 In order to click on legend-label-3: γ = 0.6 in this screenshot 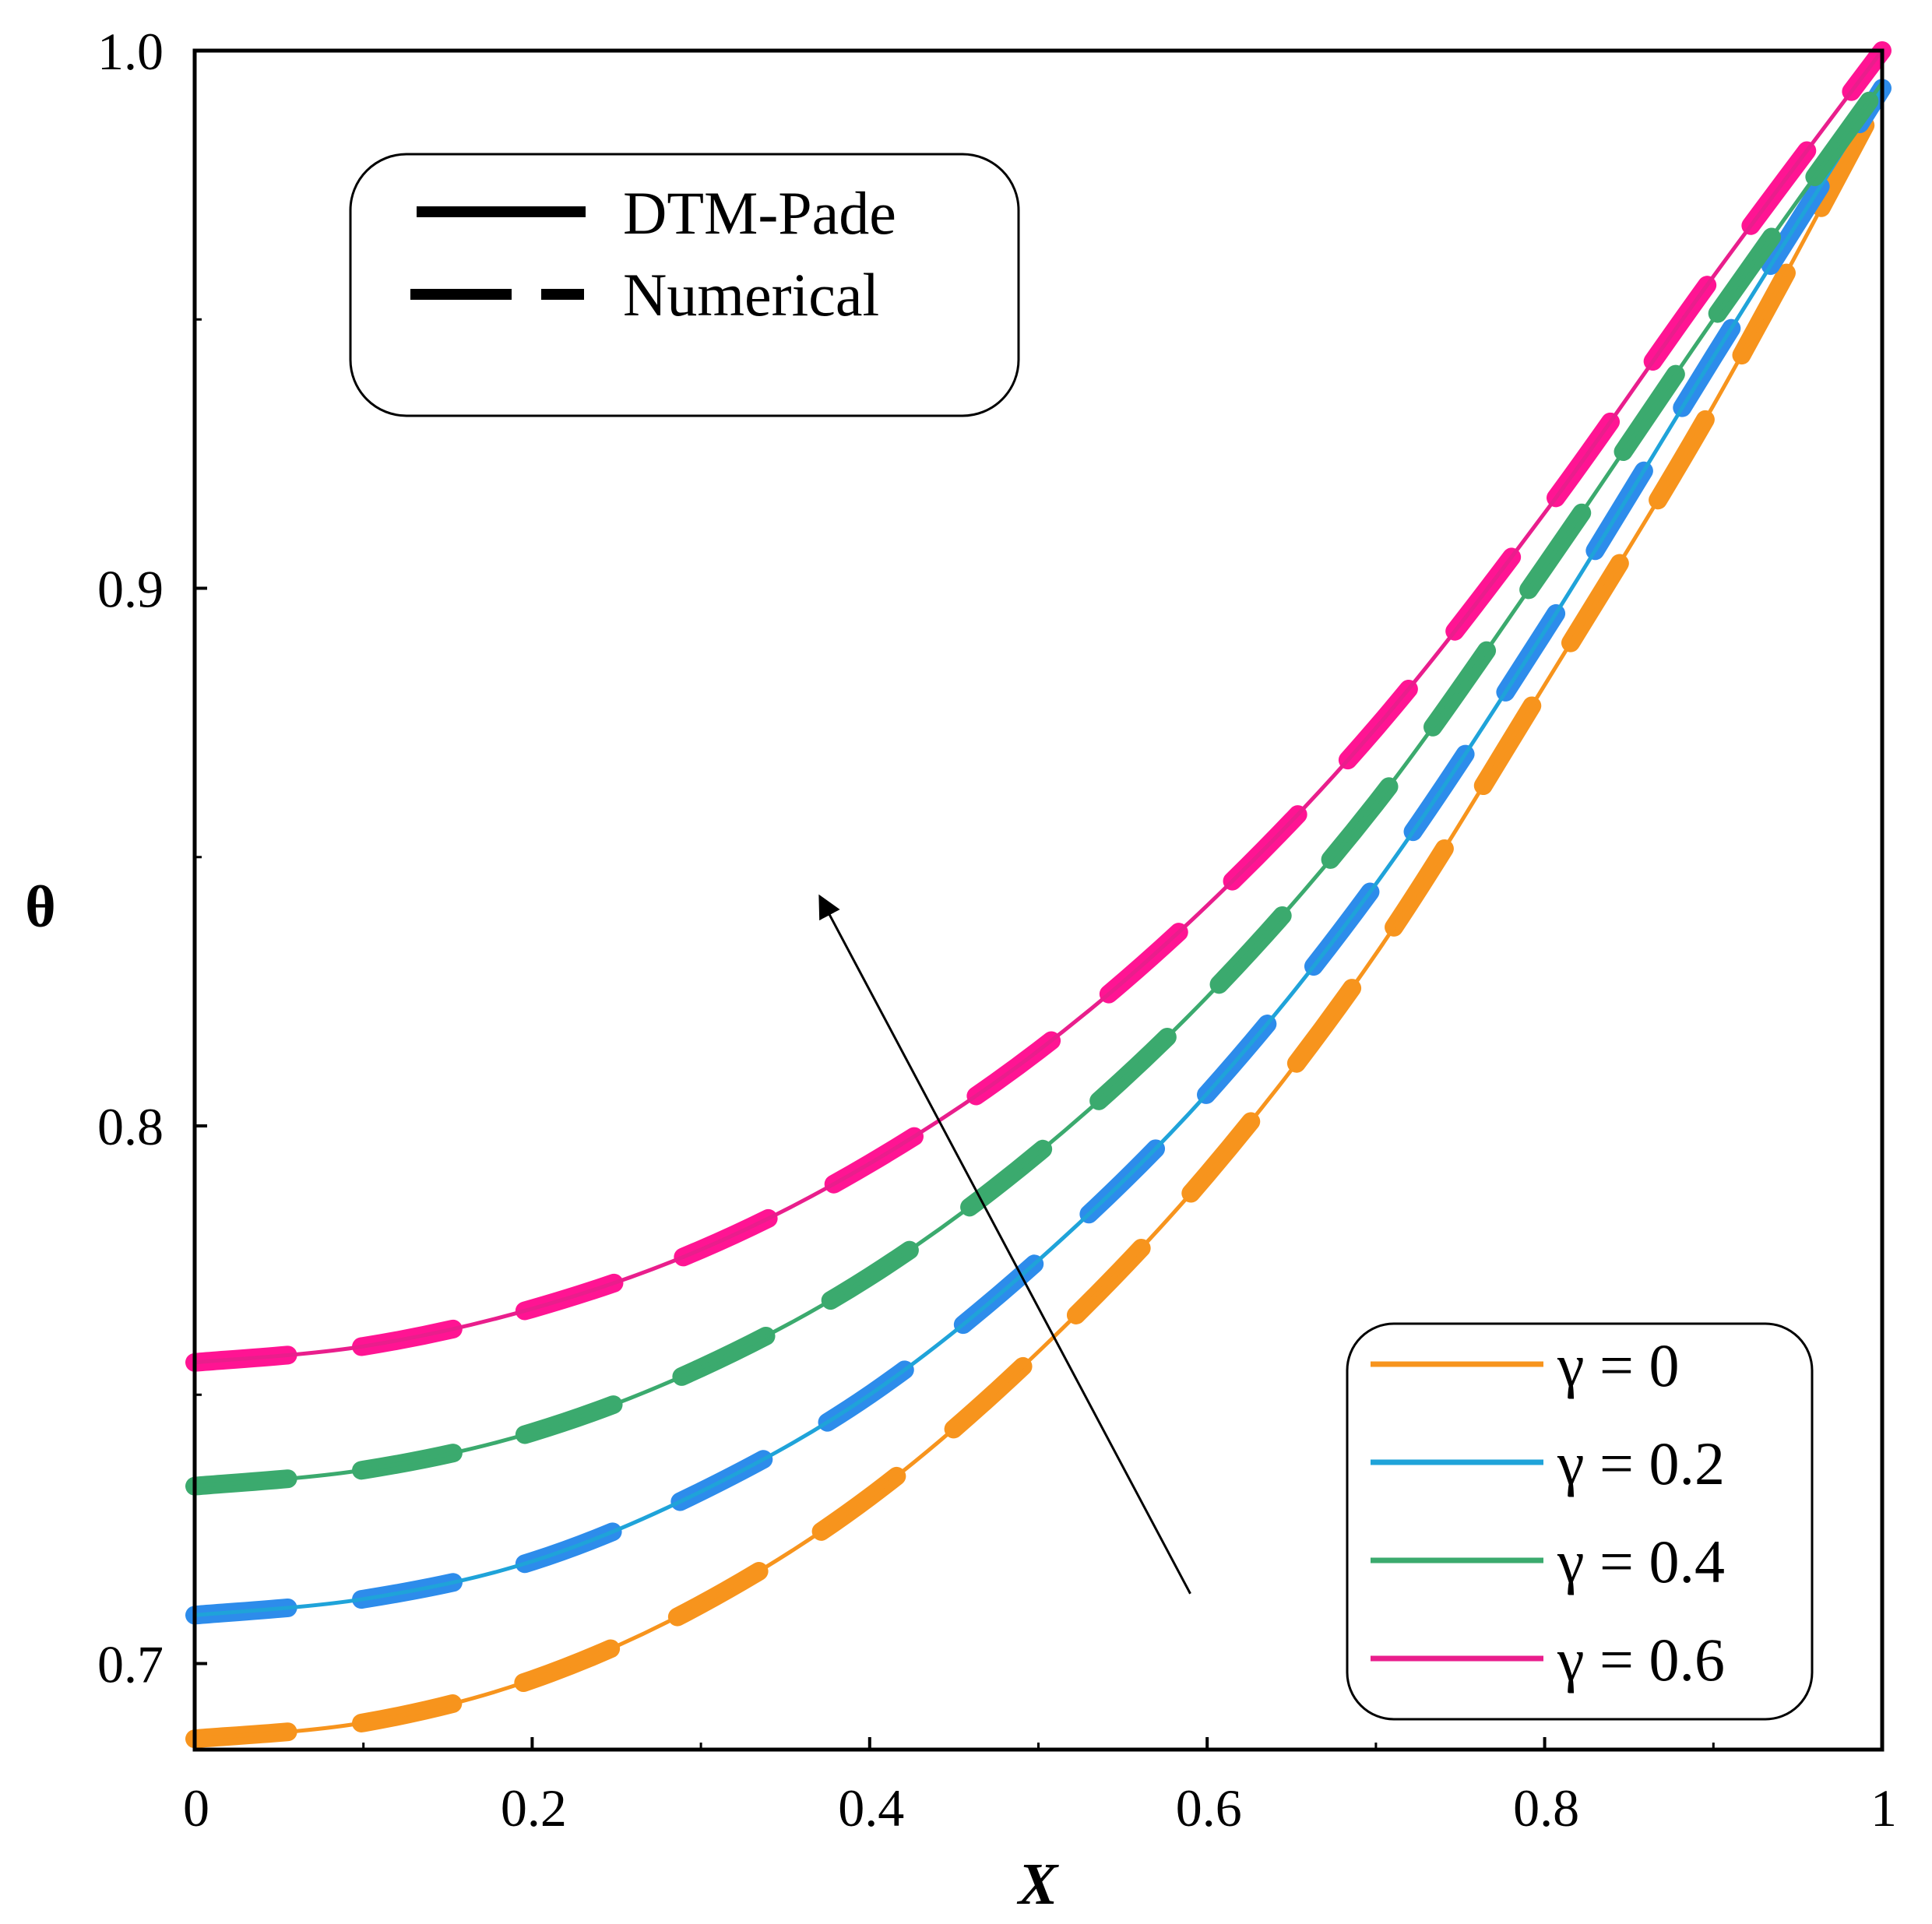, I will do `click(1641, 1660)`.